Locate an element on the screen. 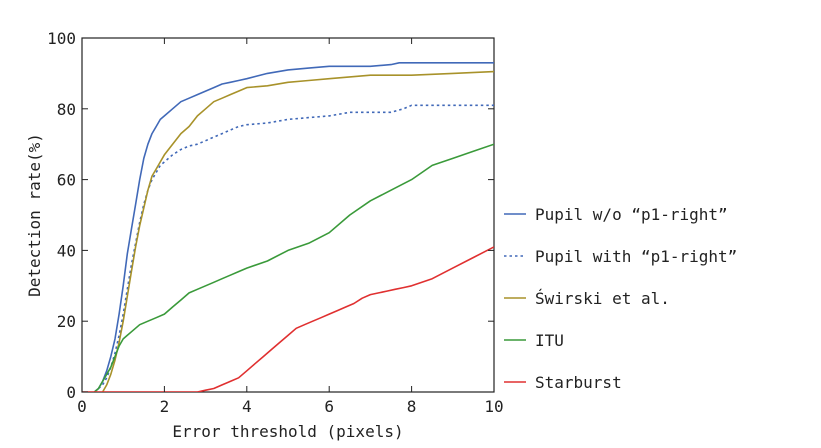  y-tick-label: 60 is located at coordinates (66, 180).